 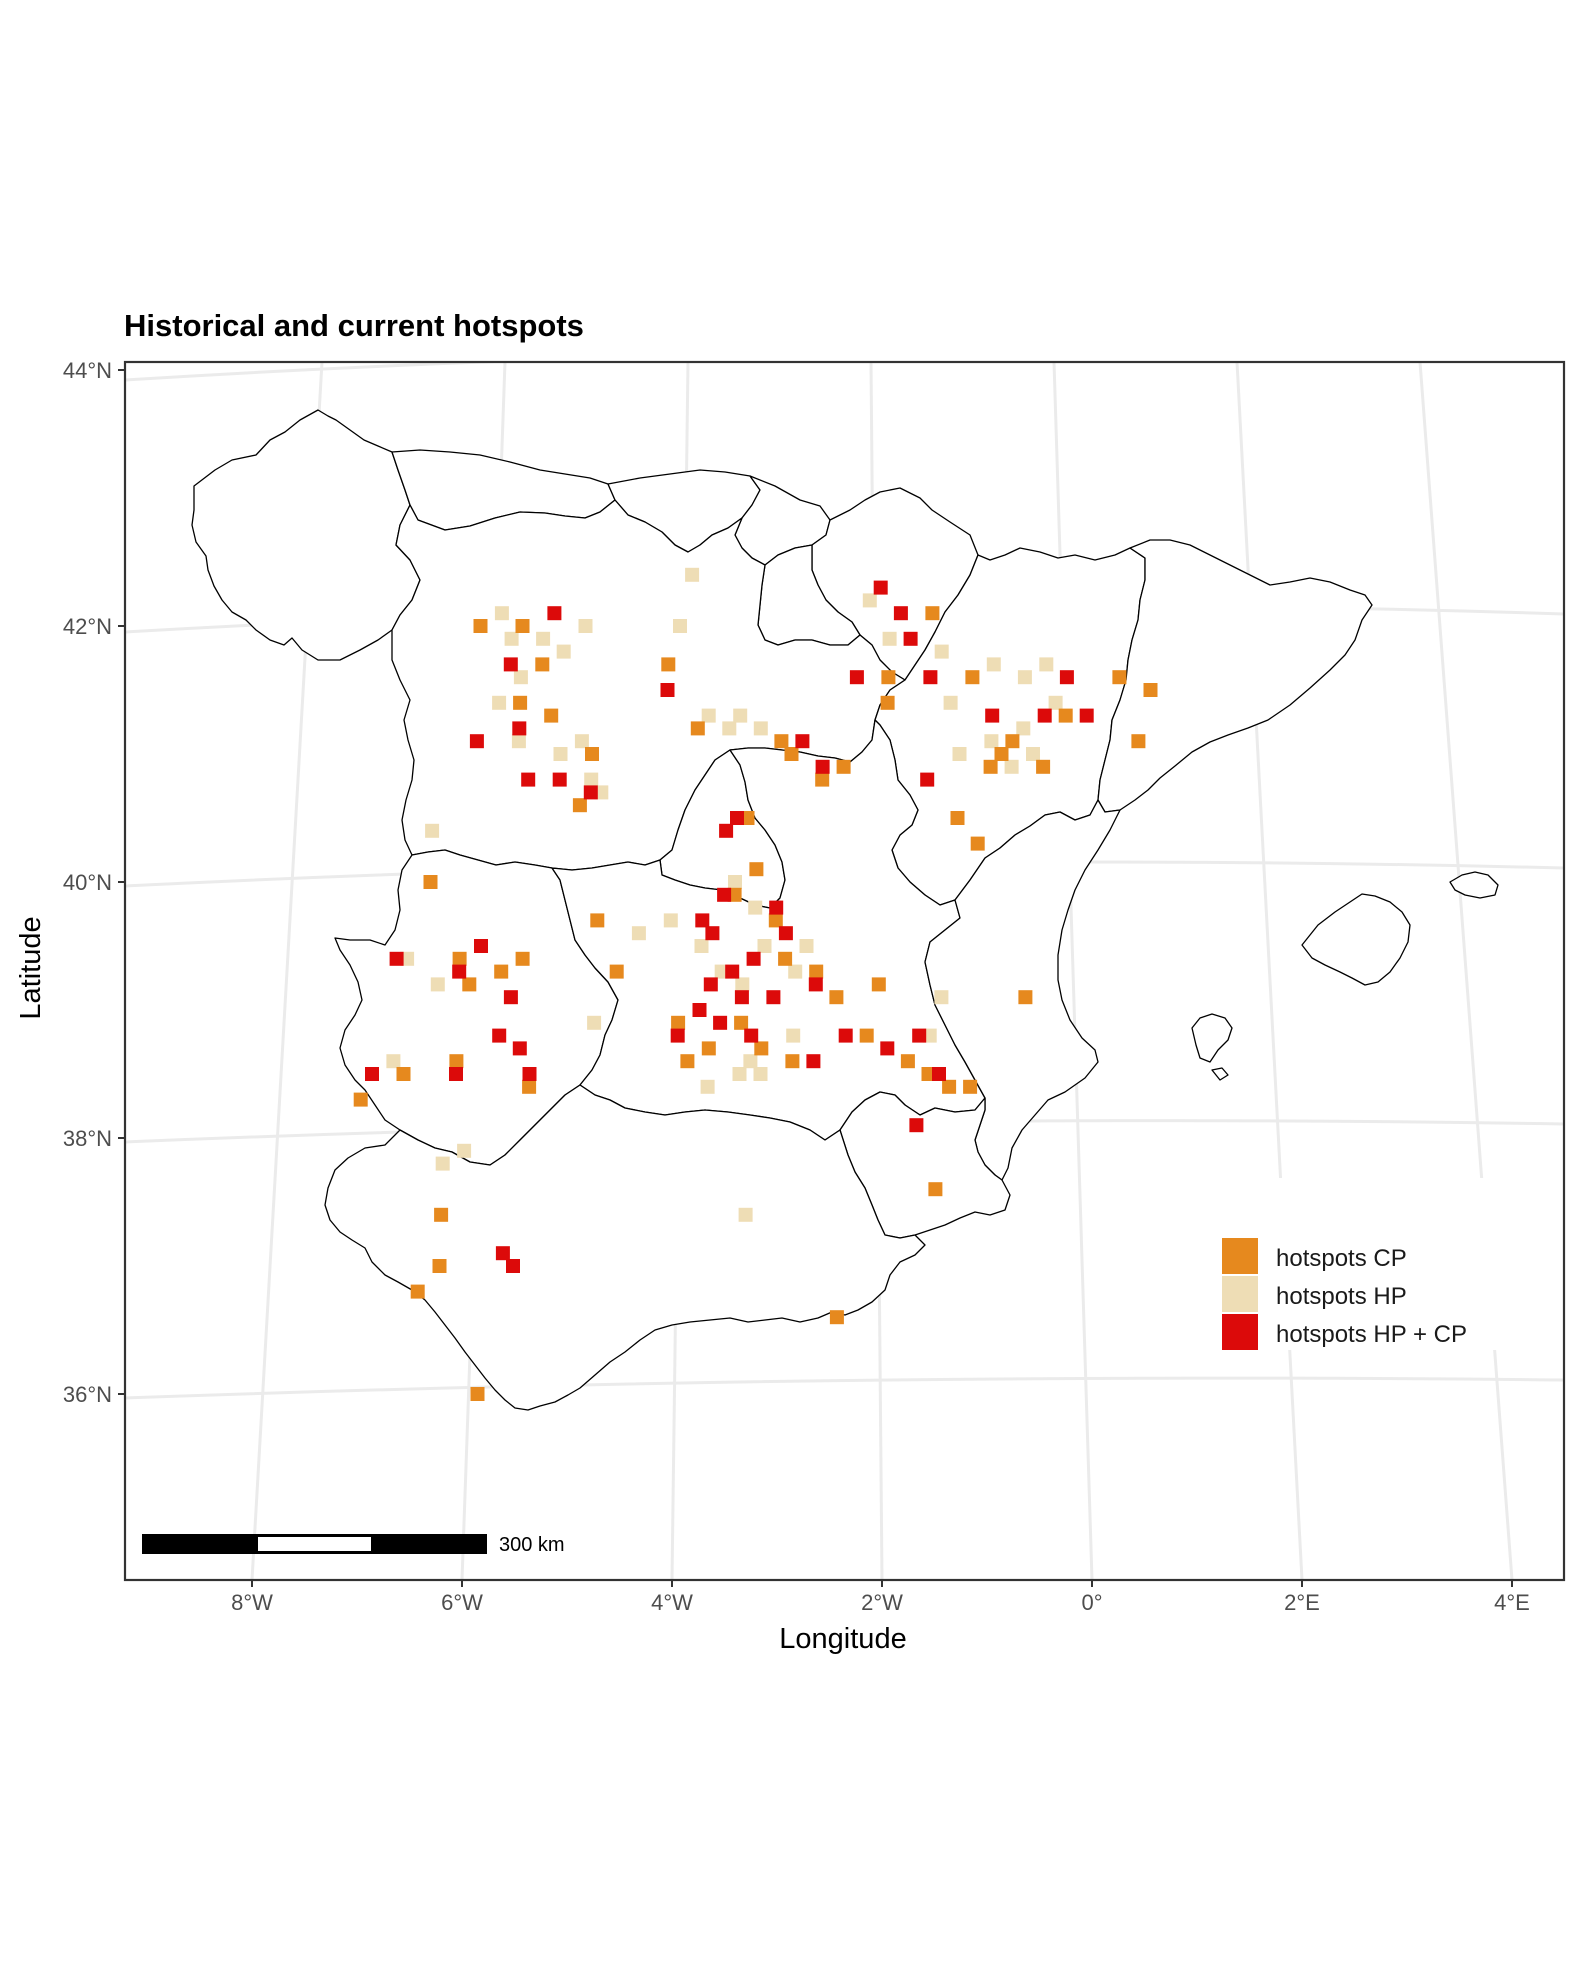 I want to click on legend-background, so click(x=1355, y=1264).